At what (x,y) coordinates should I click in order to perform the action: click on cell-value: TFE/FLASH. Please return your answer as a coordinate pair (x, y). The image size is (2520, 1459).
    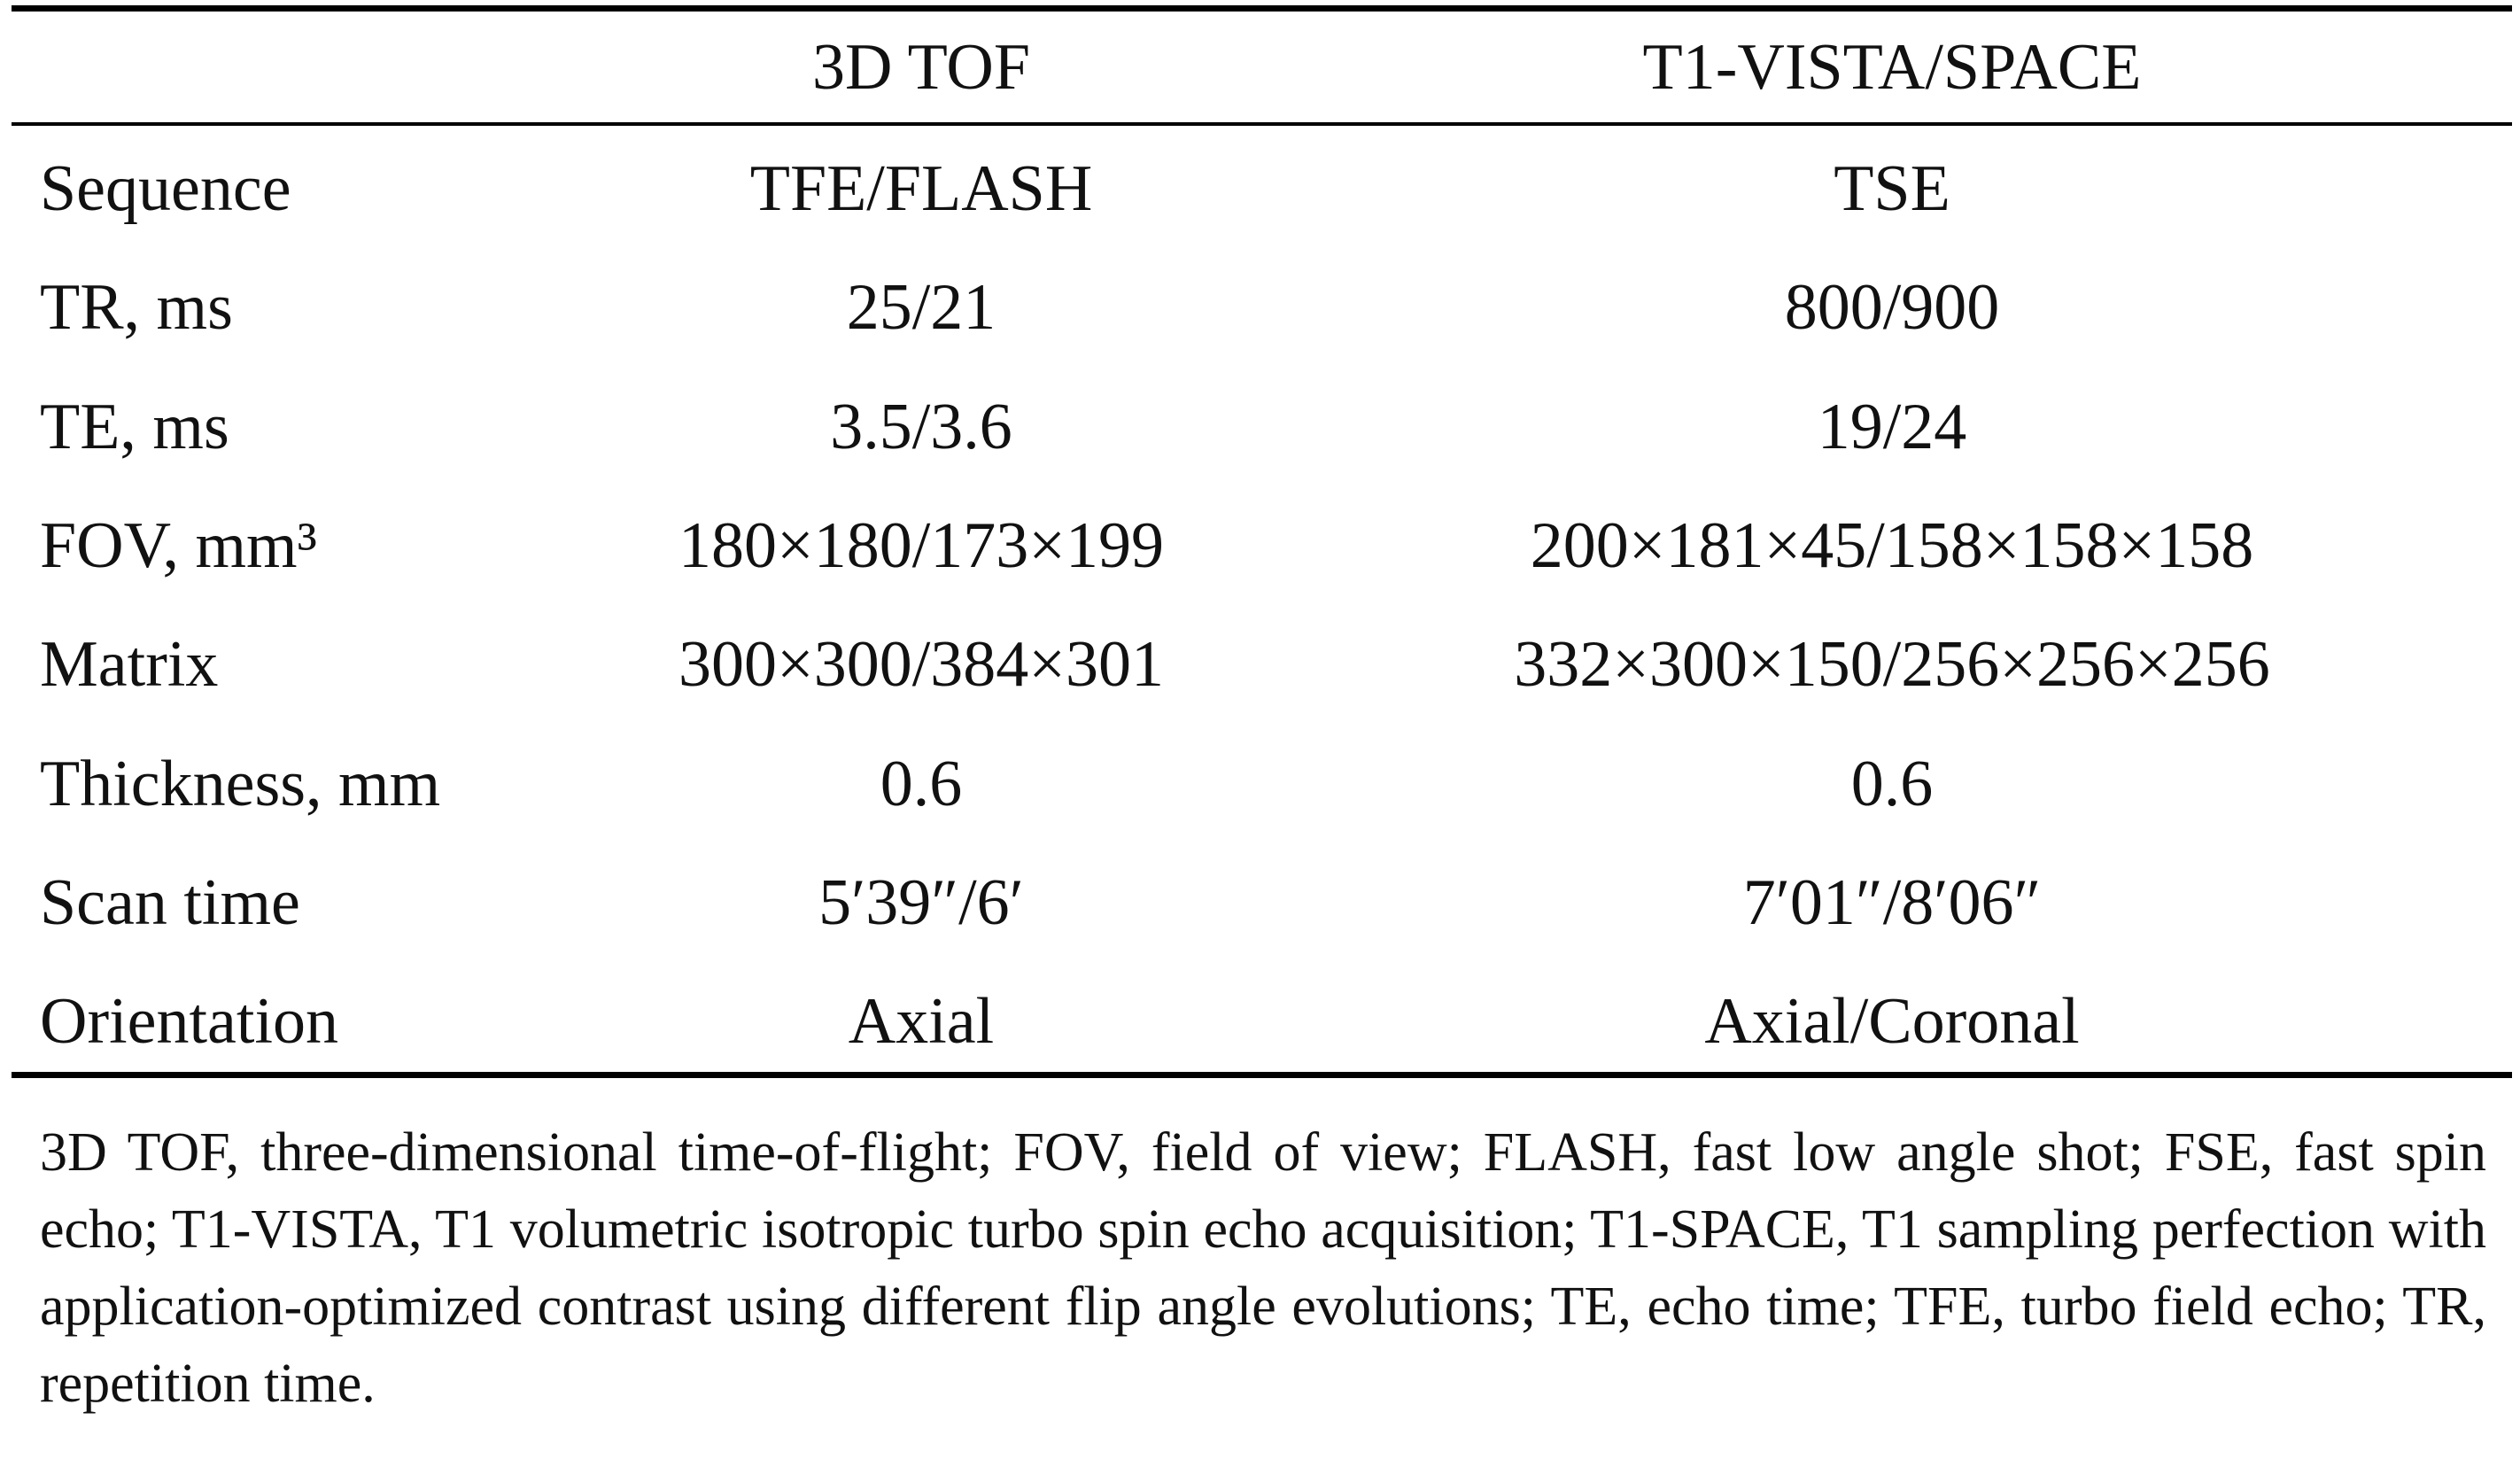
    Looking at the image, I should click on (921, 188).